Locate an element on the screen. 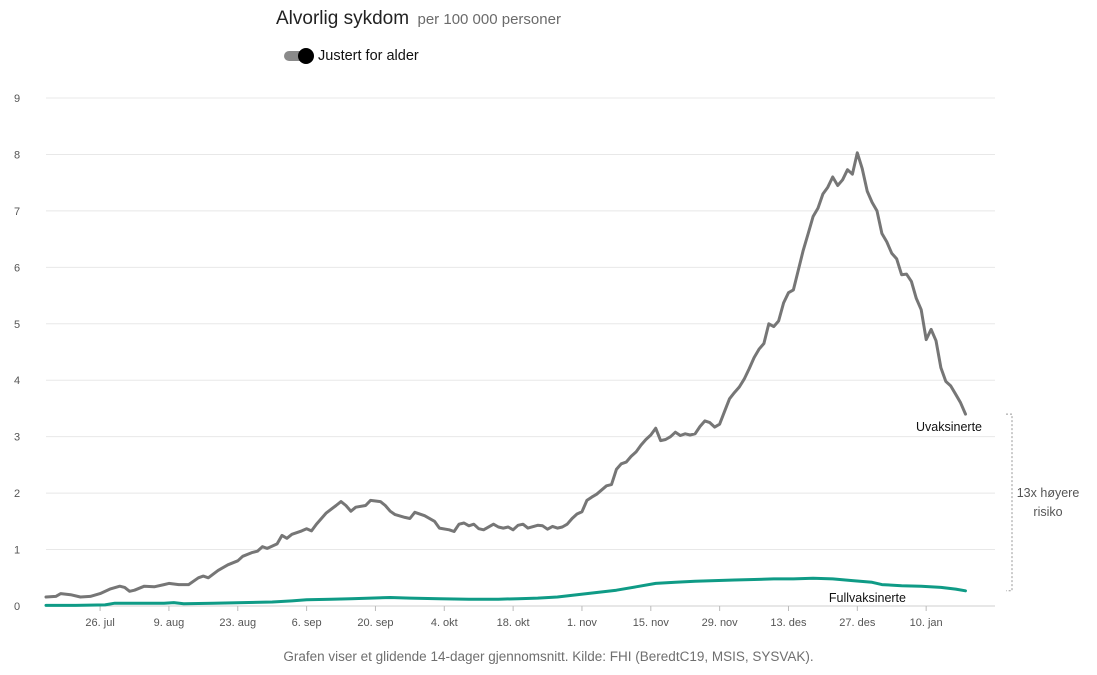  toggle-track is located at coordinates (297, 56).